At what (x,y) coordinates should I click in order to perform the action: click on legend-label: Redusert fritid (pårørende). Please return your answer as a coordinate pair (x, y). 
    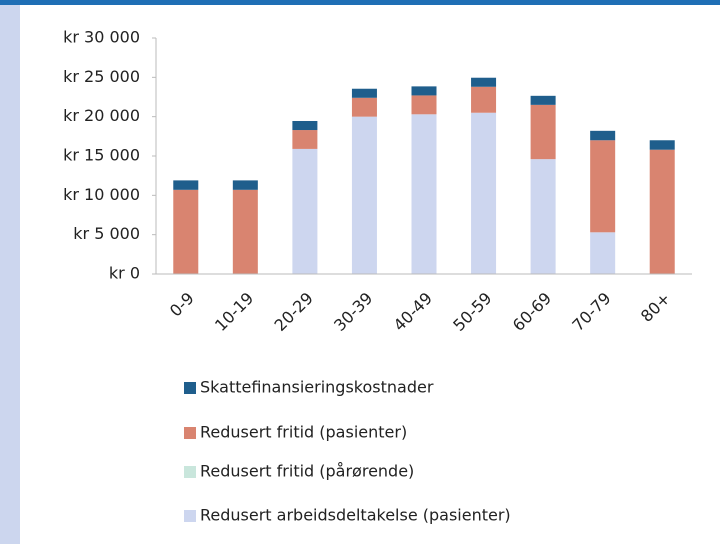
    Looking at the image, I should click on (307, 471).